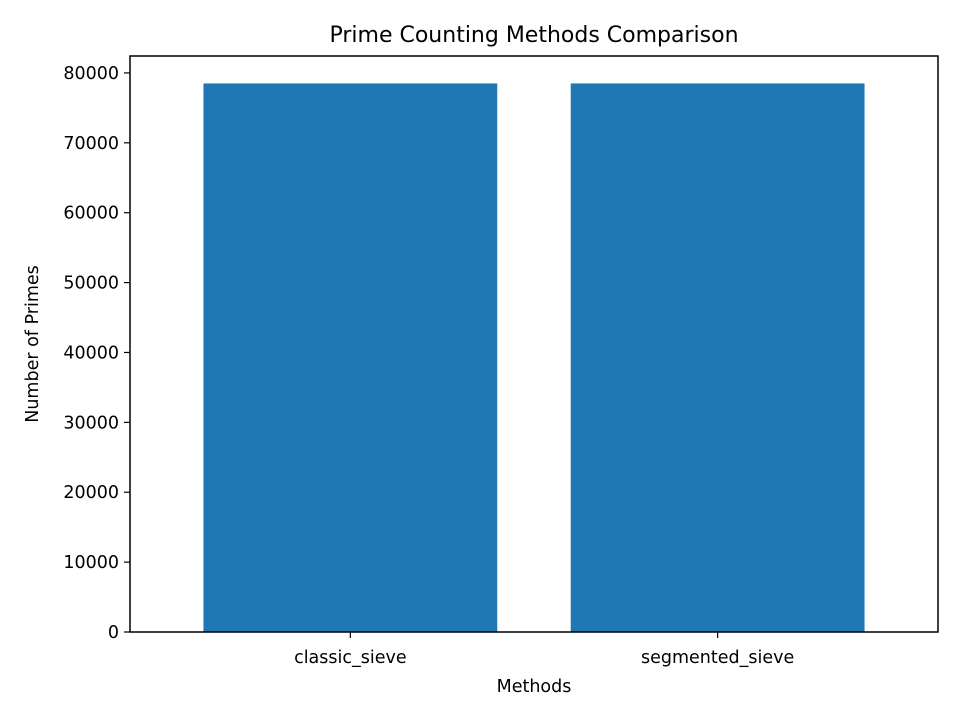 This screenshot has width=960, height=720. I want to click on y-tick-label: 30000, so click(91, 423).